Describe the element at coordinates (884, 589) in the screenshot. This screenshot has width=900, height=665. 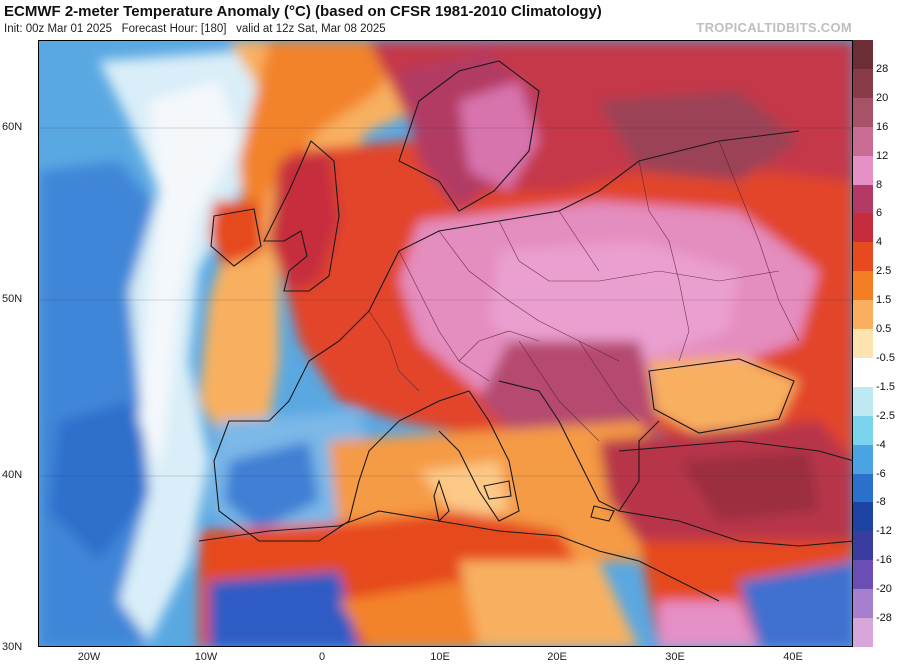
I see `colorbar-tick-label: -20` at that location.